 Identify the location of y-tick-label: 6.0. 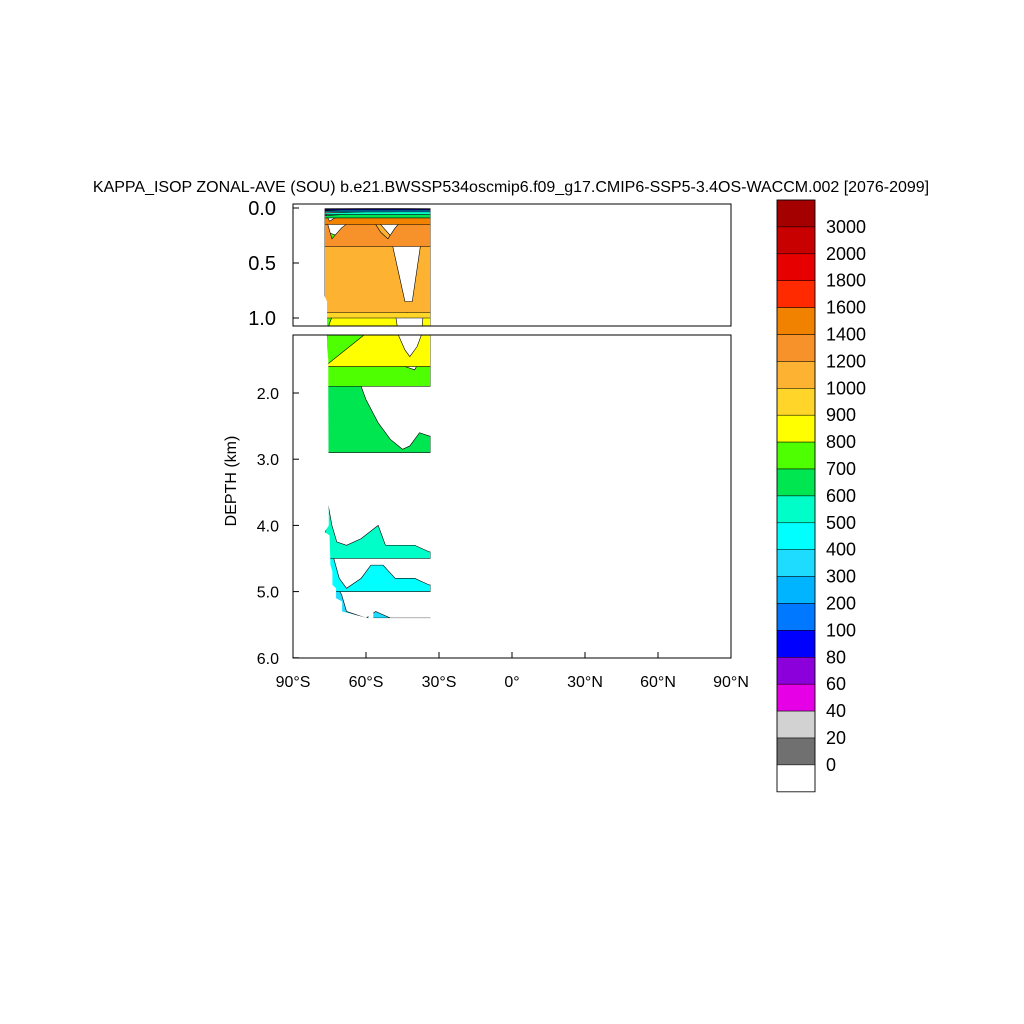
(268, 659).